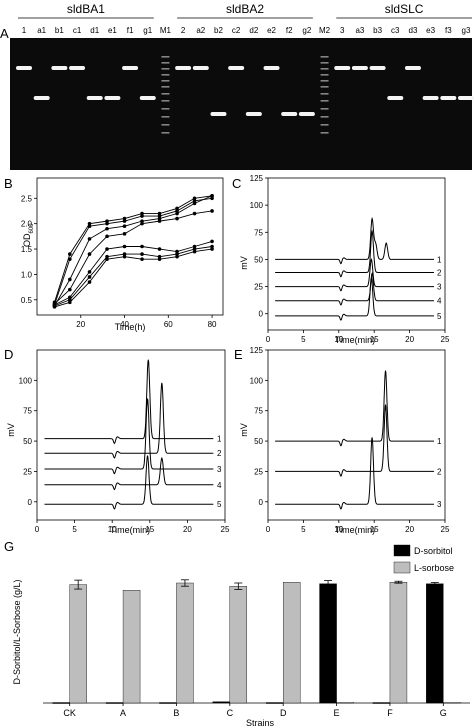  What do you see at coordinates (133, 251) in the screenshot?
I see `b-series-line` at bounding box center [133, 251].